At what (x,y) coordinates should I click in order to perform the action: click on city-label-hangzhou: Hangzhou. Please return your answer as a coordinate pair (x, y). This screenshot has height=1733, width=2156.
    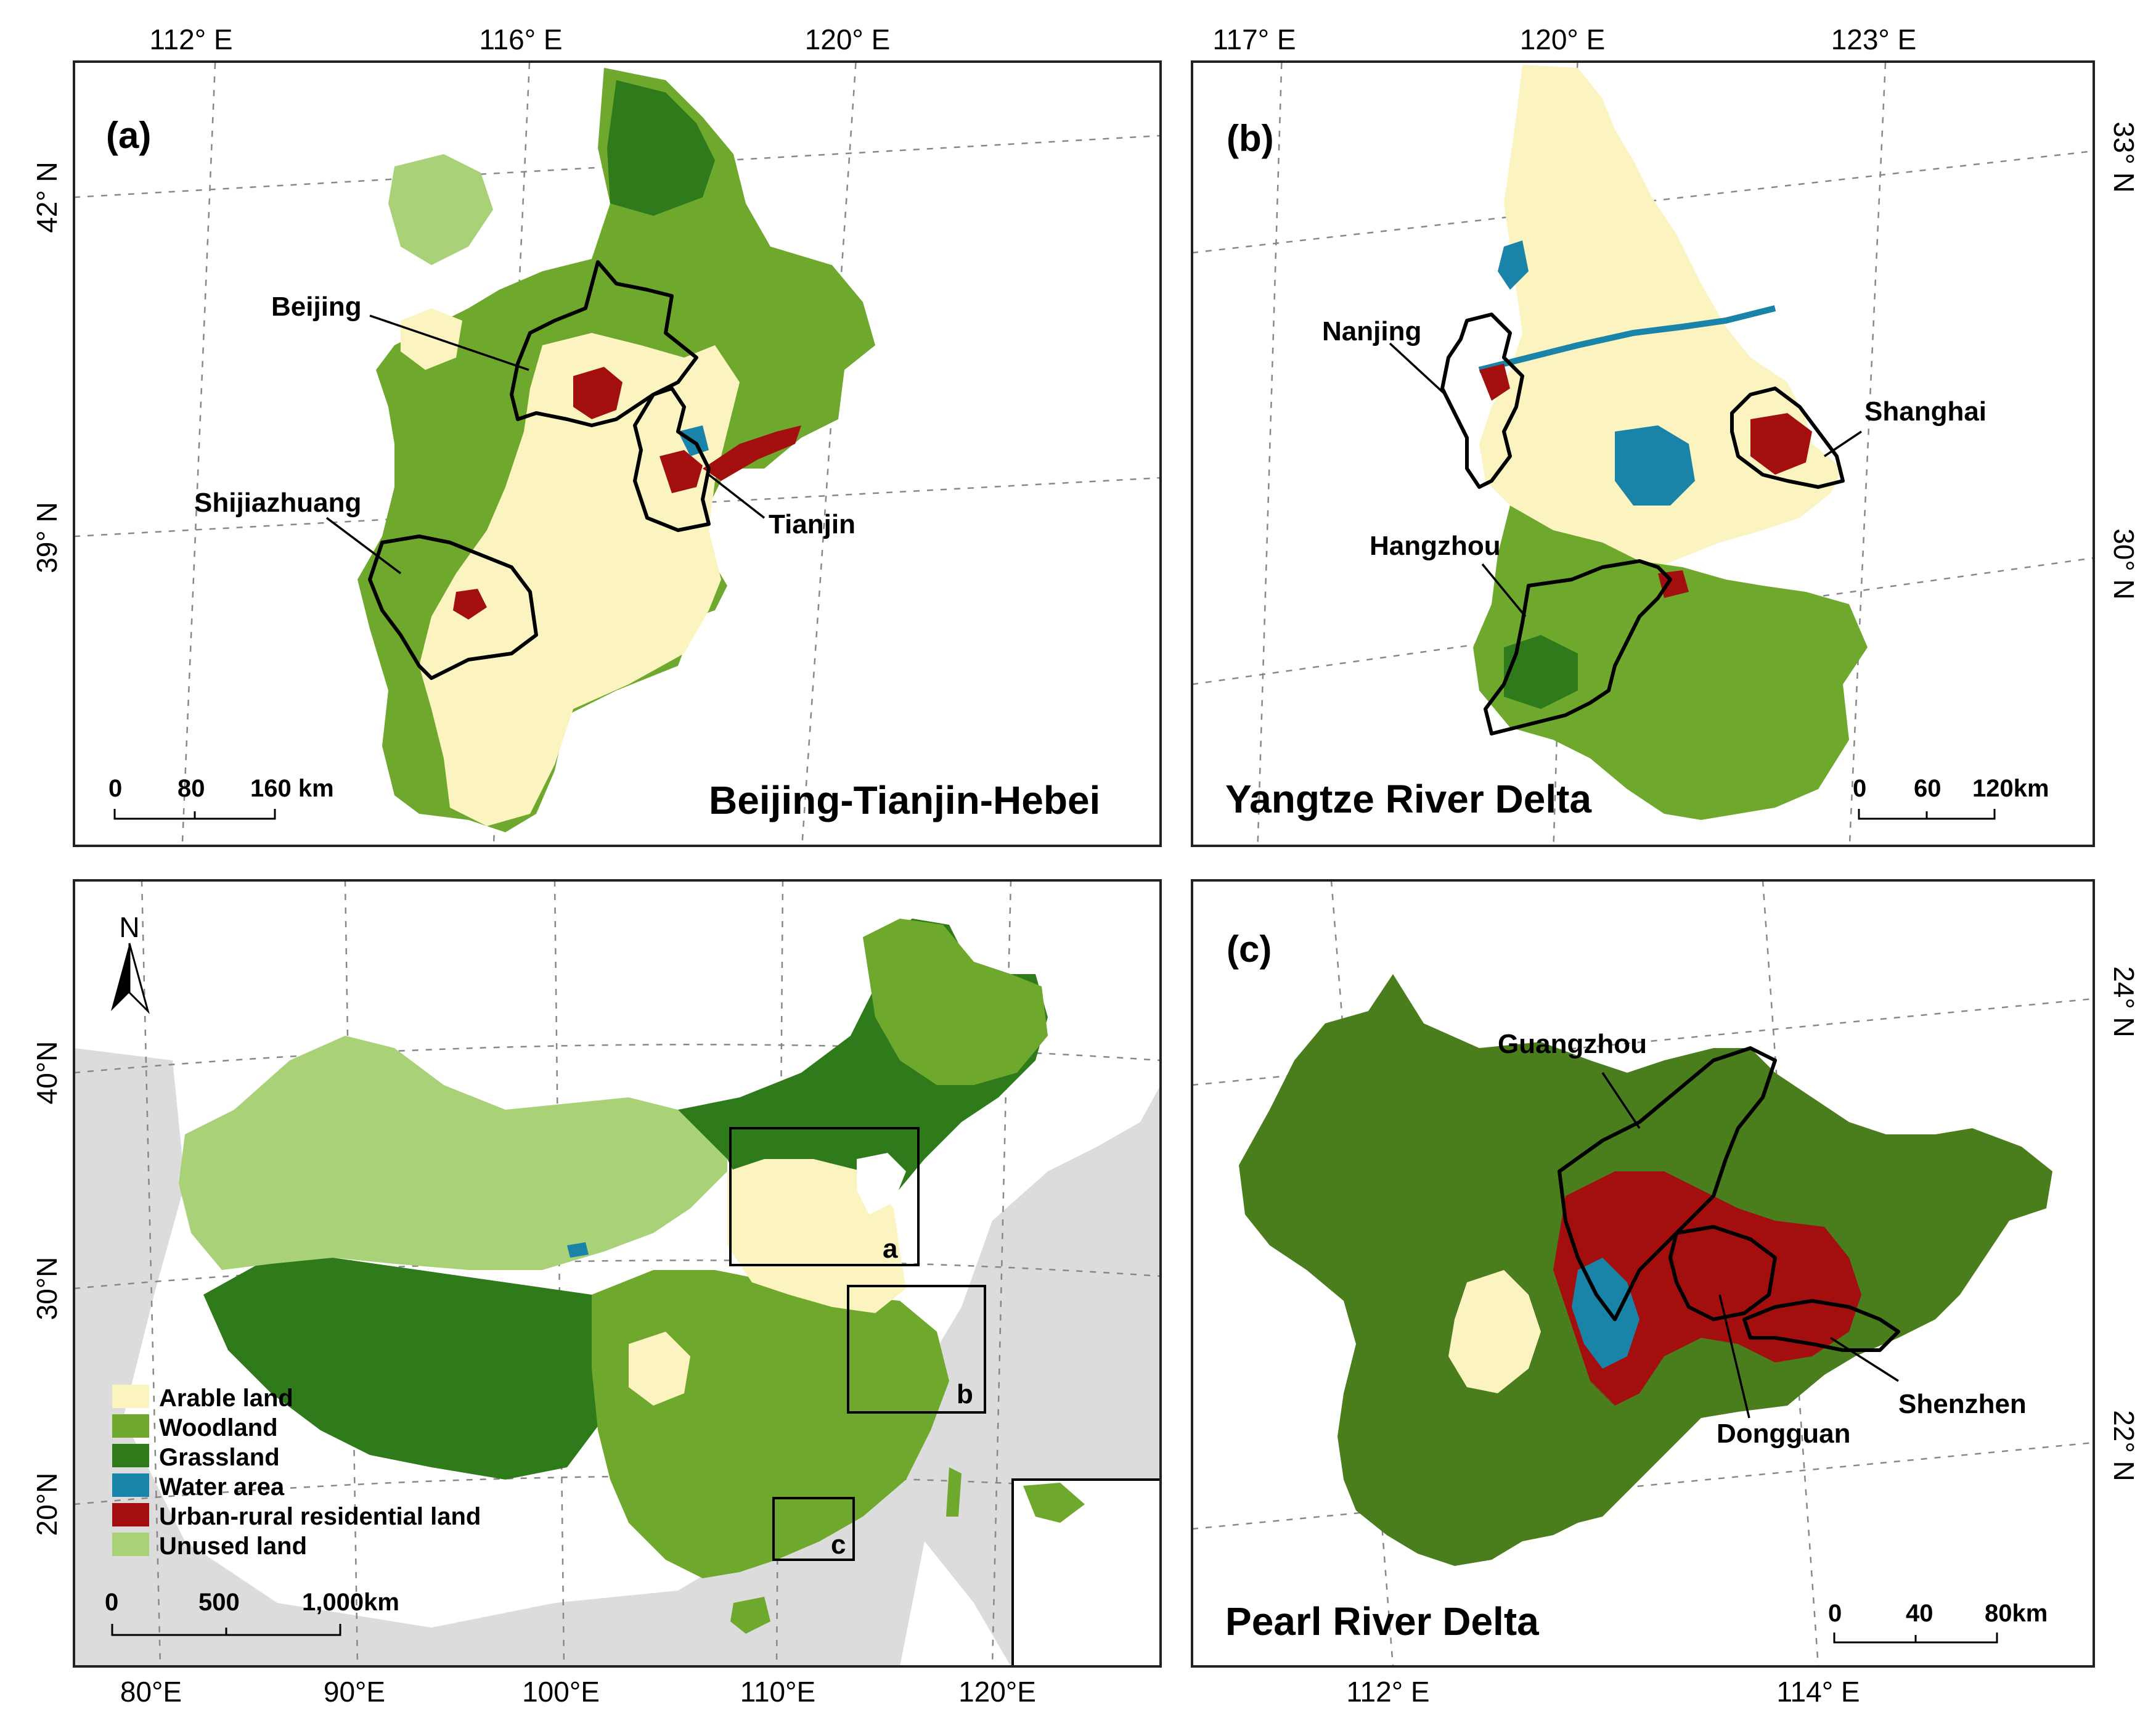
    Looking at the image, I should click on (1435, 546).